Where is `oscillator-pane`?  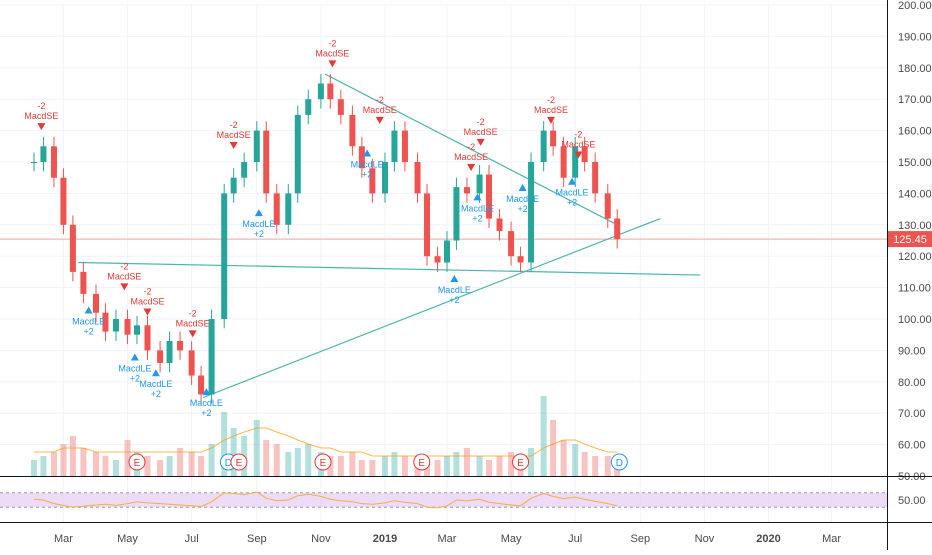 oscillator-pane is located at coordinates (443, 500).